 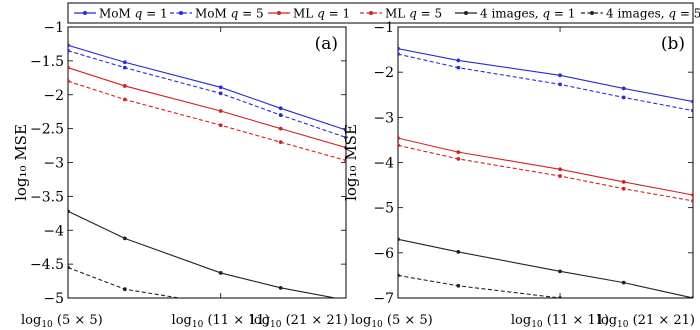 I want to click on y-tick-label: −4, so click(x=53, y=231).